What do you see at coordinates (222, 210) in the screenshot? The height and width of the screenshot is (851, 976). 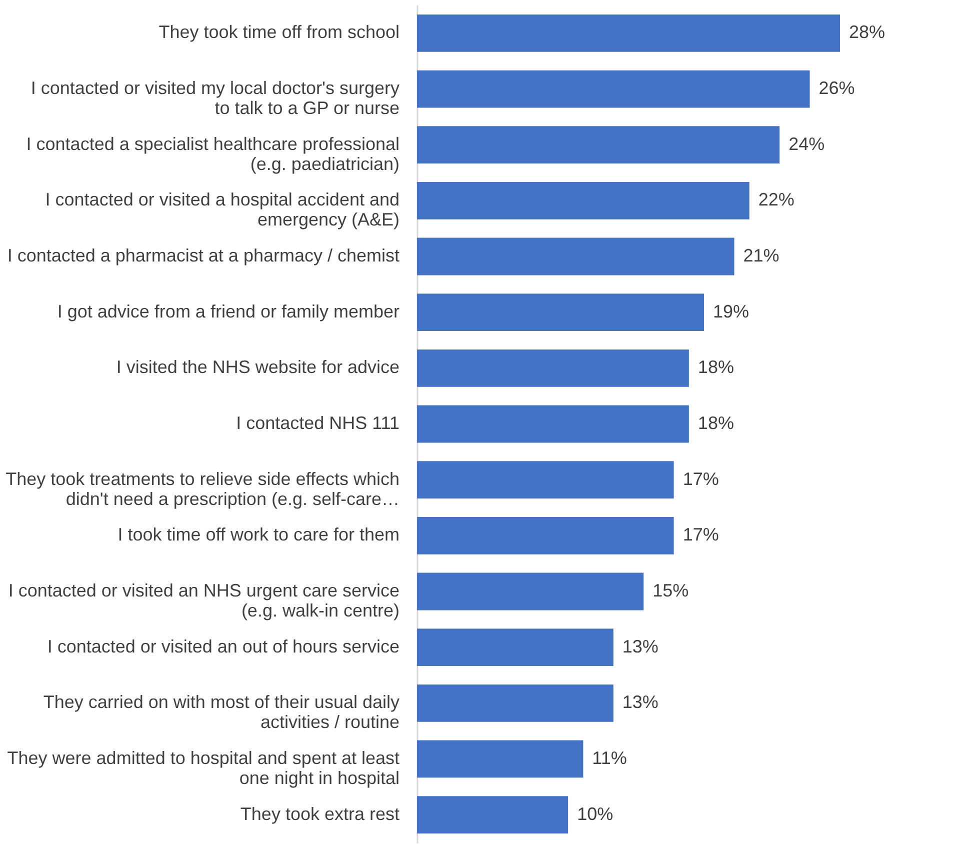 I see `y-tick-label: I contacted or visited a hospital accident and emergency (A&E)` at bounding box center [222, 210].